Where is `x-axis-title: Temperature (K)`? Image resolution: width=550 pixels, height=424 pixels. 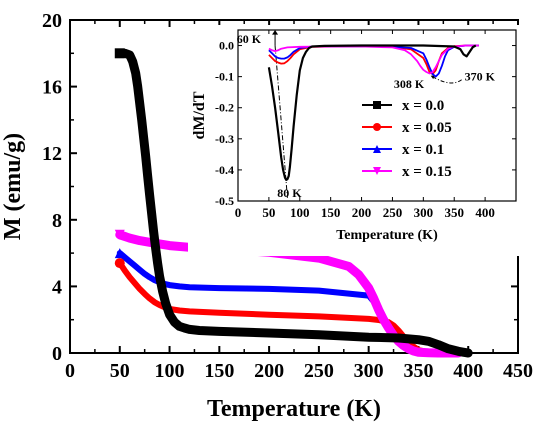
x-axis-title: Temperature (K) is located at coordinates (294, 409).